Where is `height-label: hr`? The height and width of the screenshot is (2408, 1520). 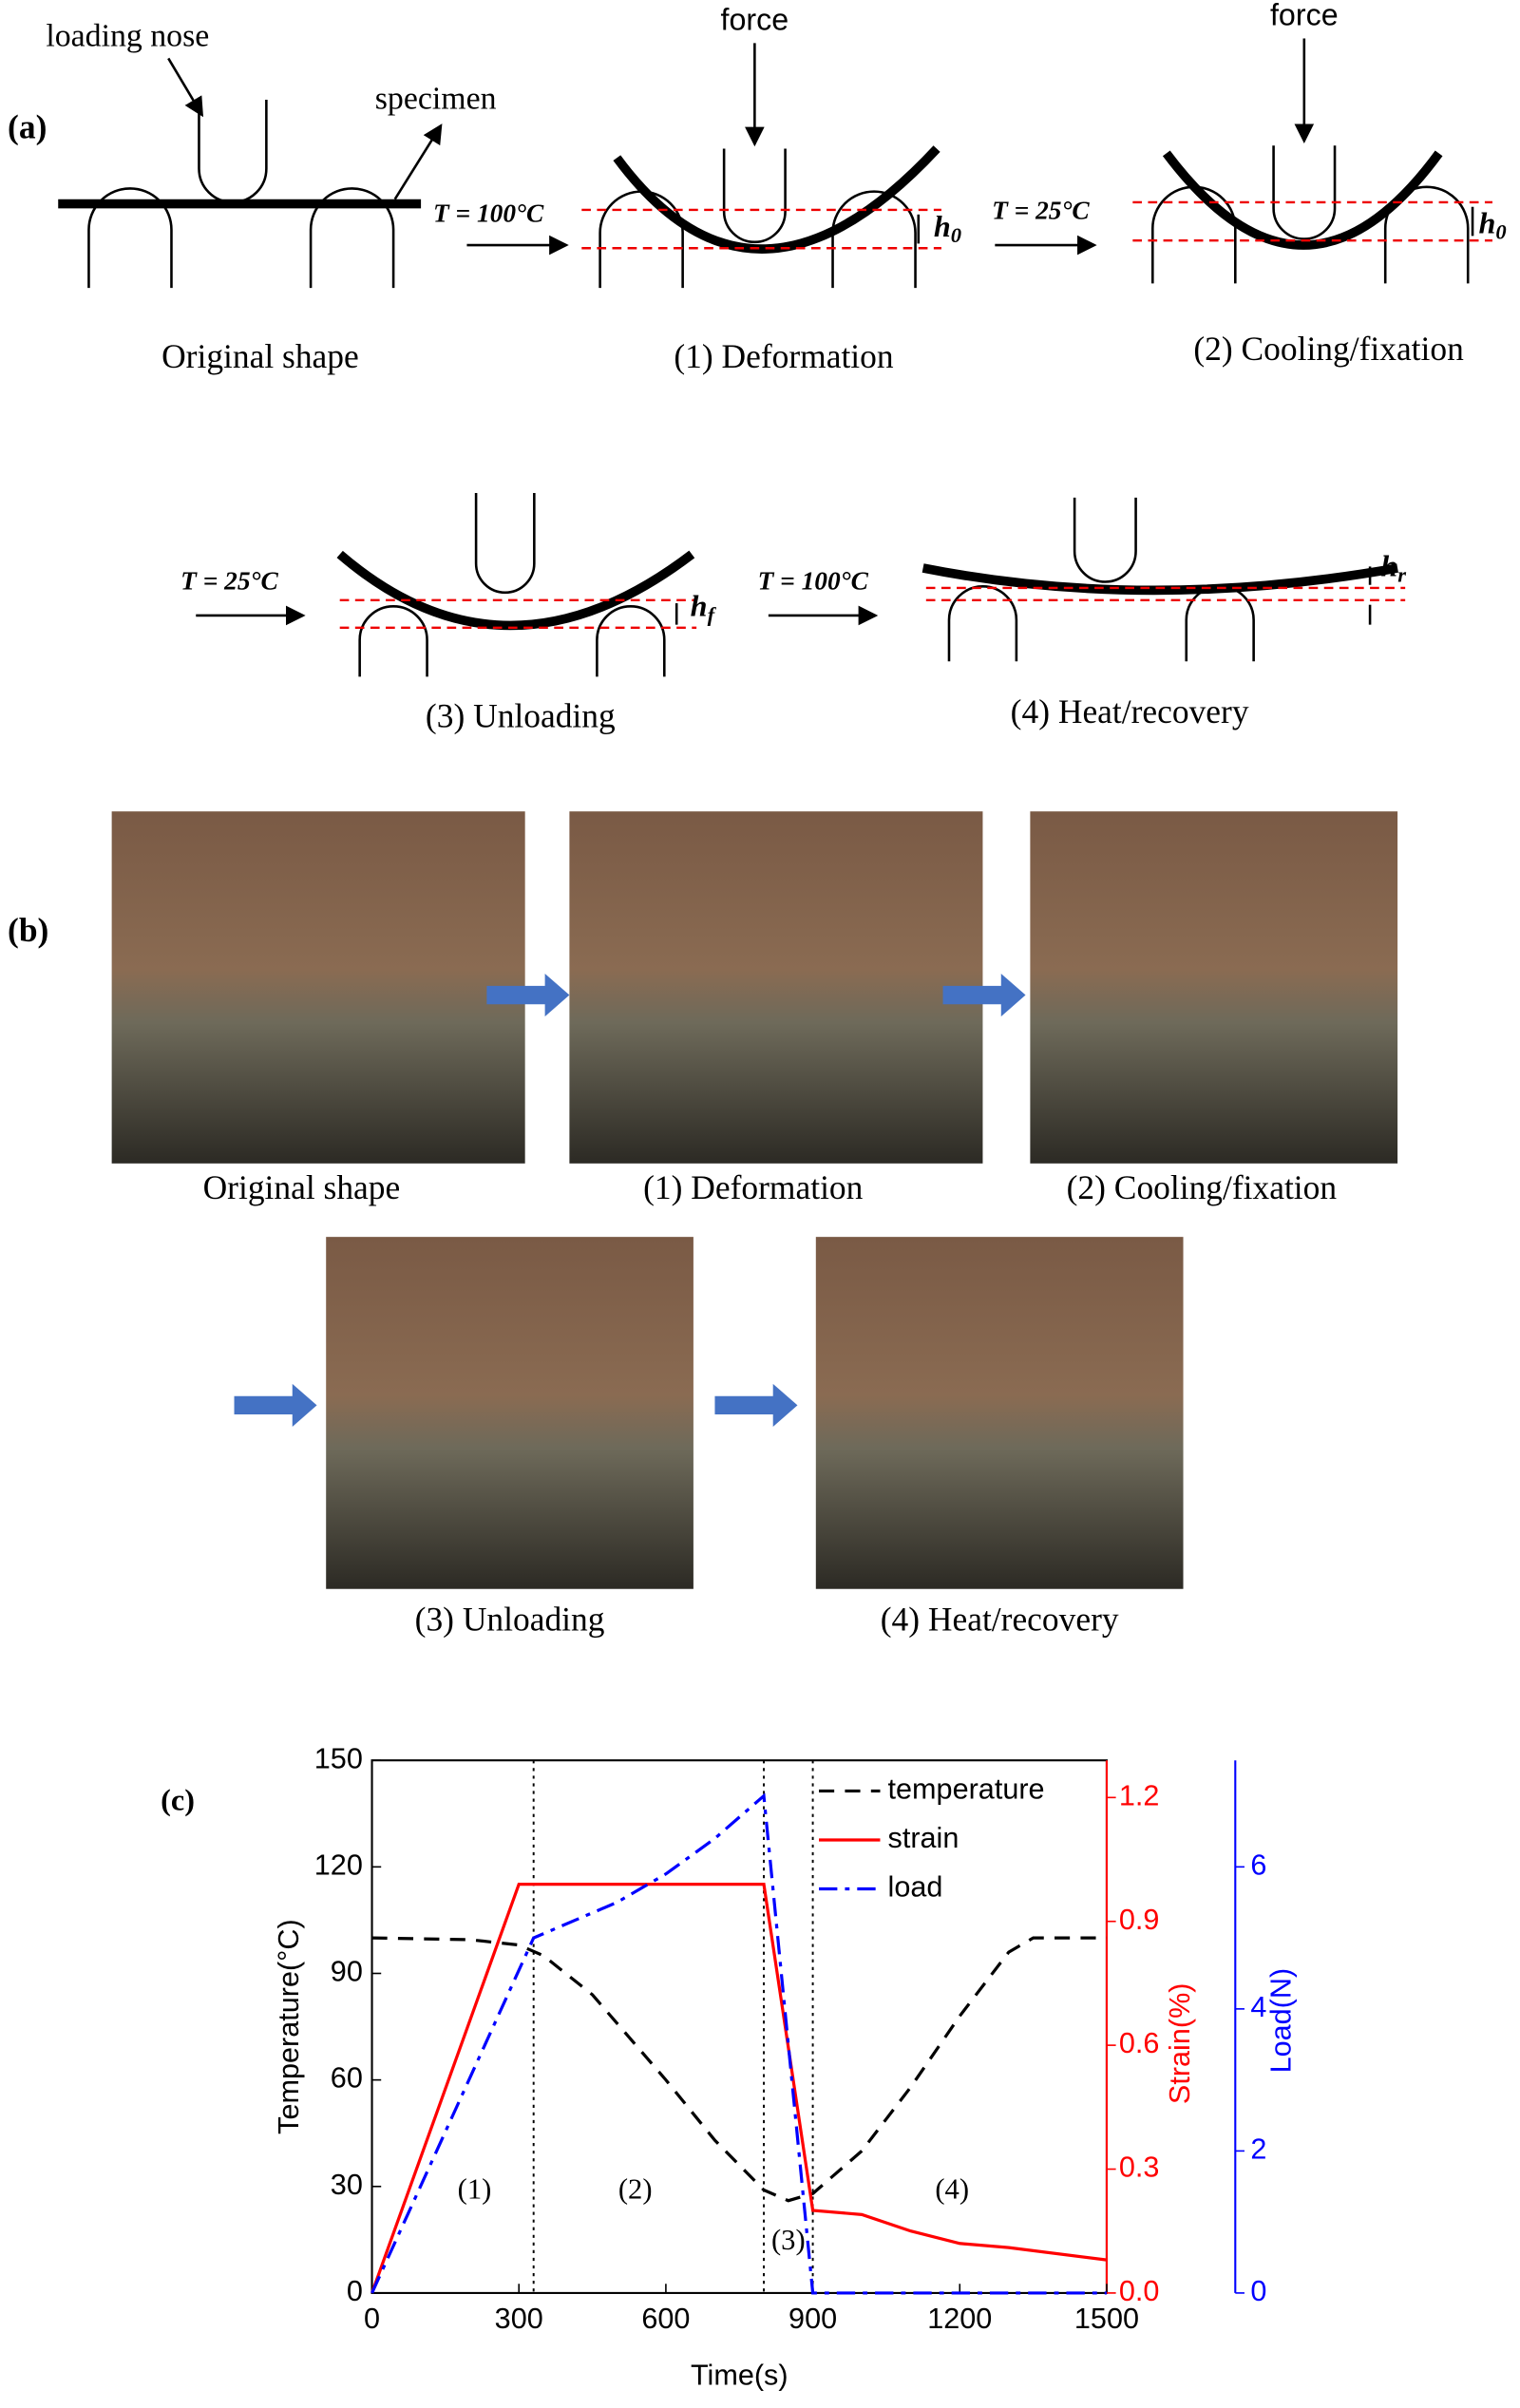 height-label: hr is located at coordinates (1393, 568).